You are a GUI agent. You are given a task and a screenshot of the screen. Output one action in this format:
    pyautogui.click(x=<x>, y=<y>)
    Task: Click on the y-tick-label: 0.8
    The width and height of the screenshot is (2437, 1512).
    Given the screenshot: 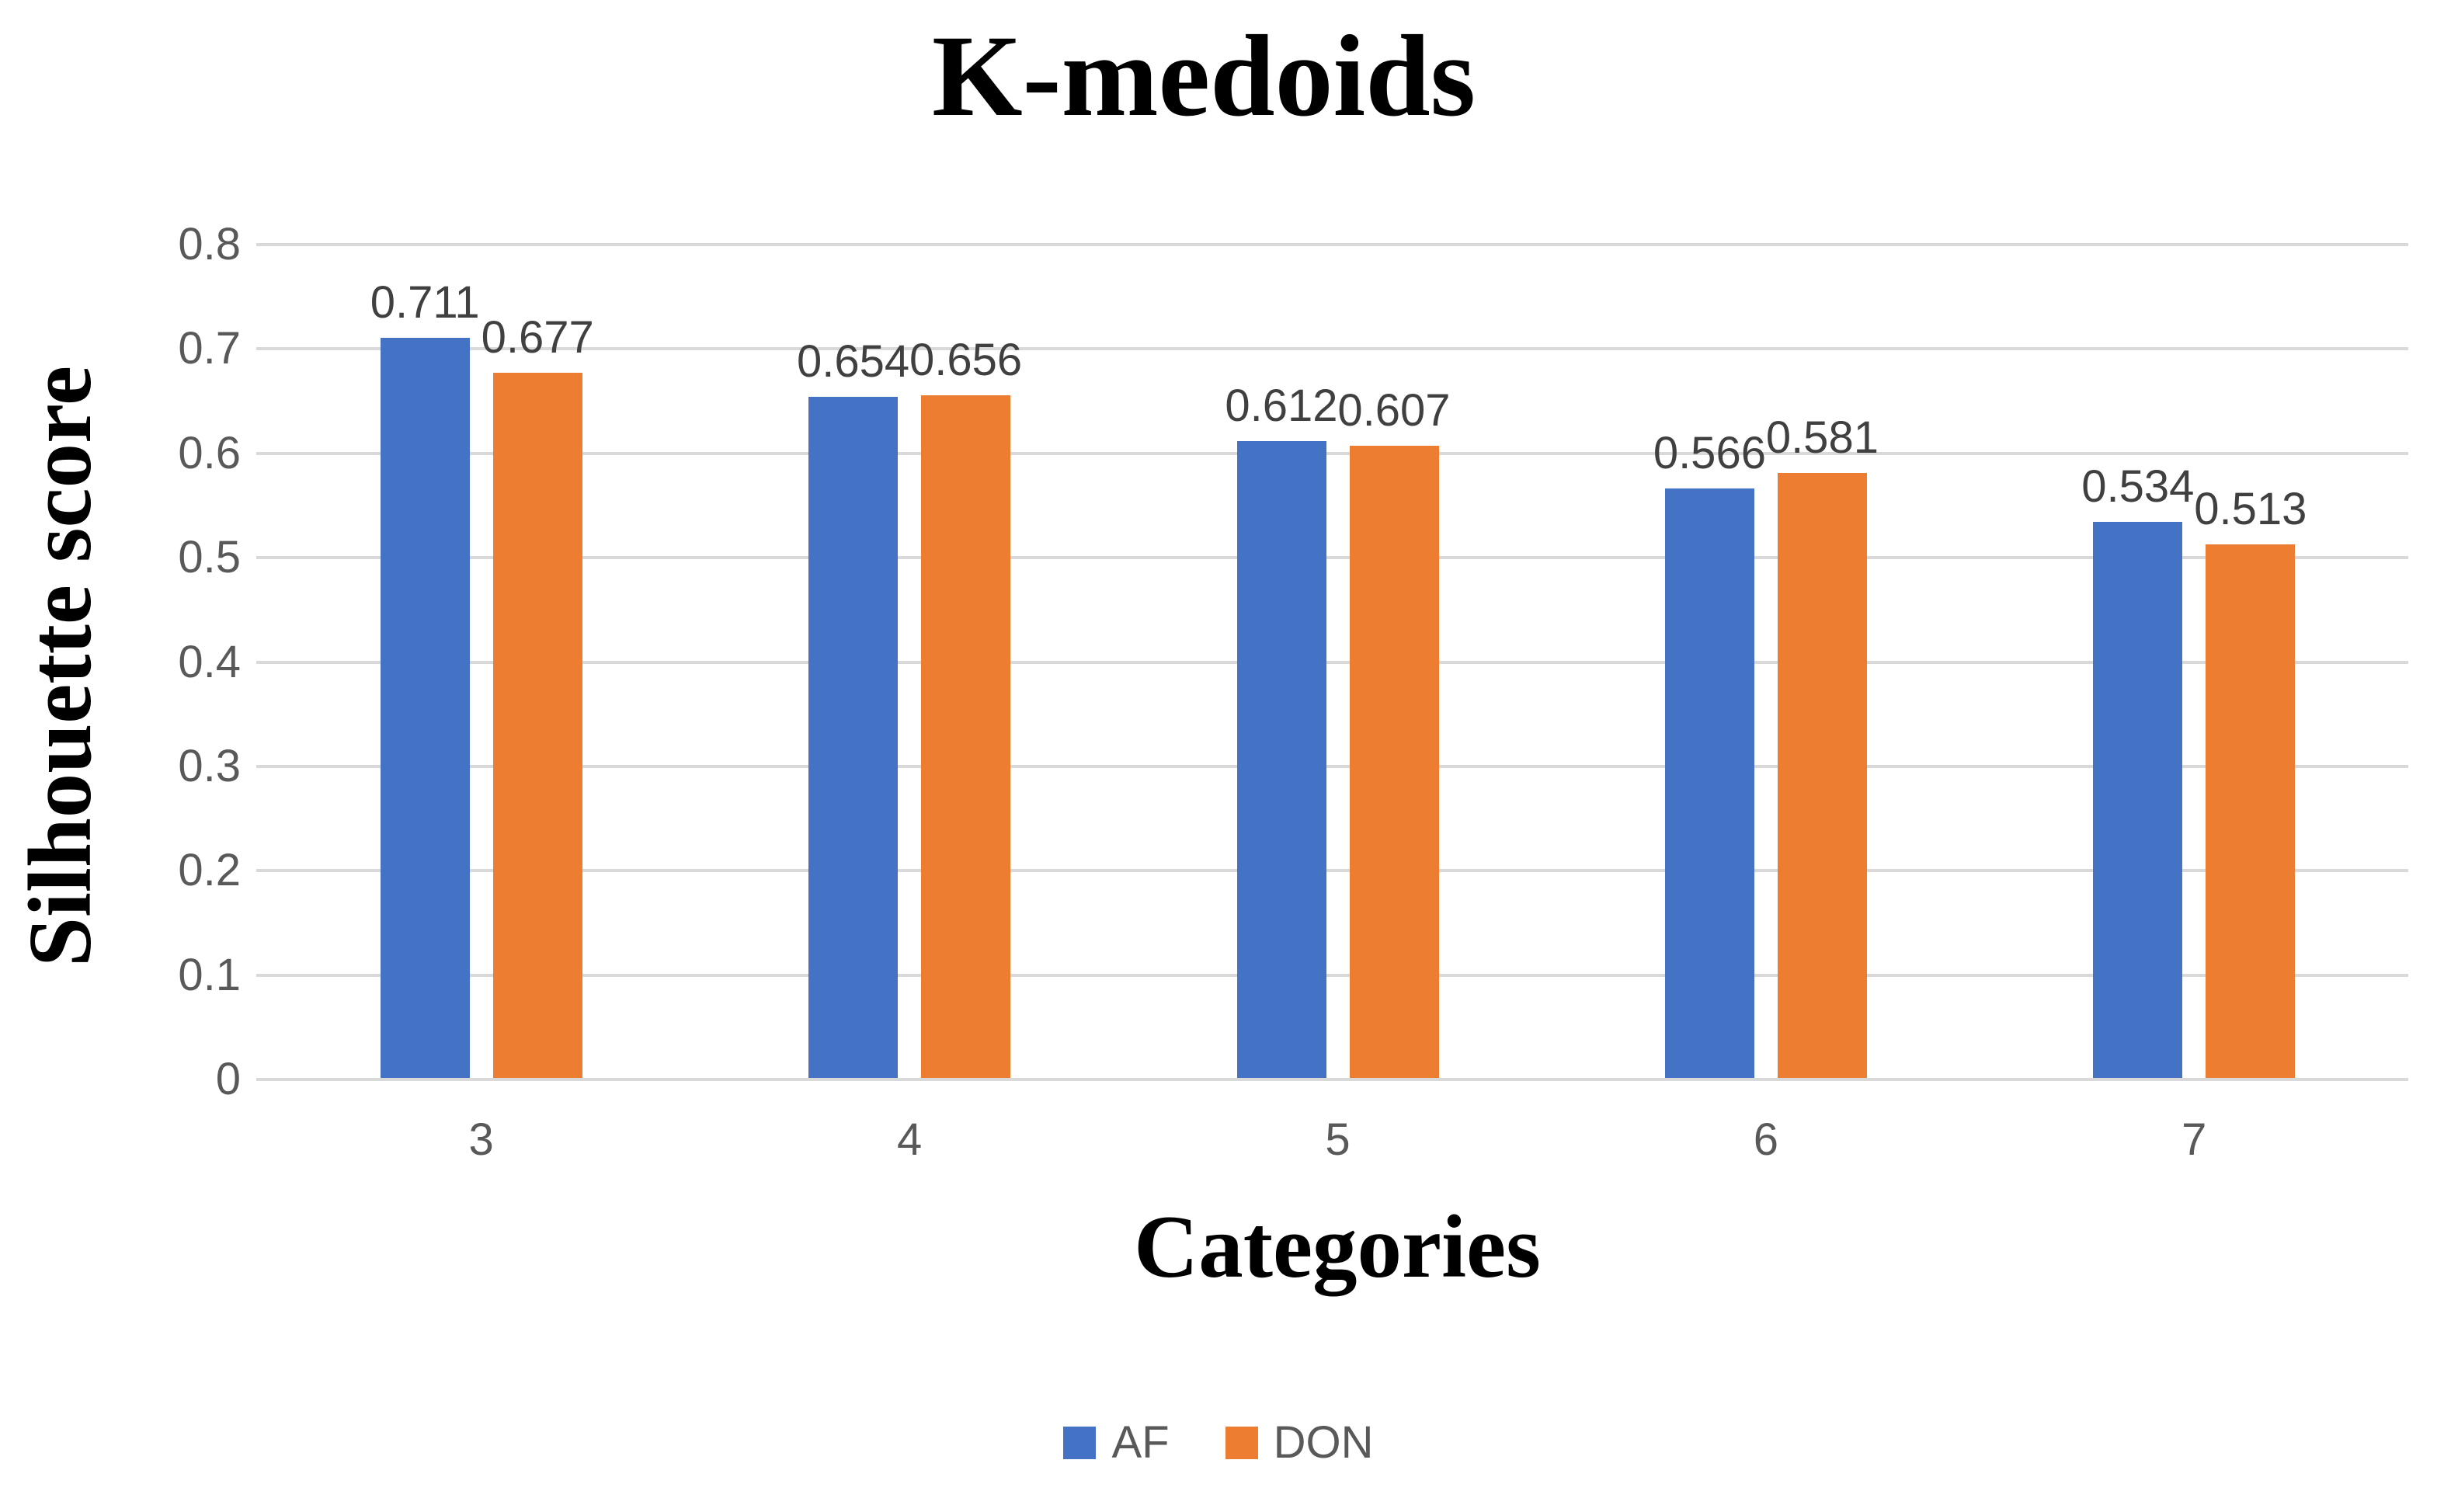 What is the action you would take?
    pyautogui.click(x=210, y=244)
    